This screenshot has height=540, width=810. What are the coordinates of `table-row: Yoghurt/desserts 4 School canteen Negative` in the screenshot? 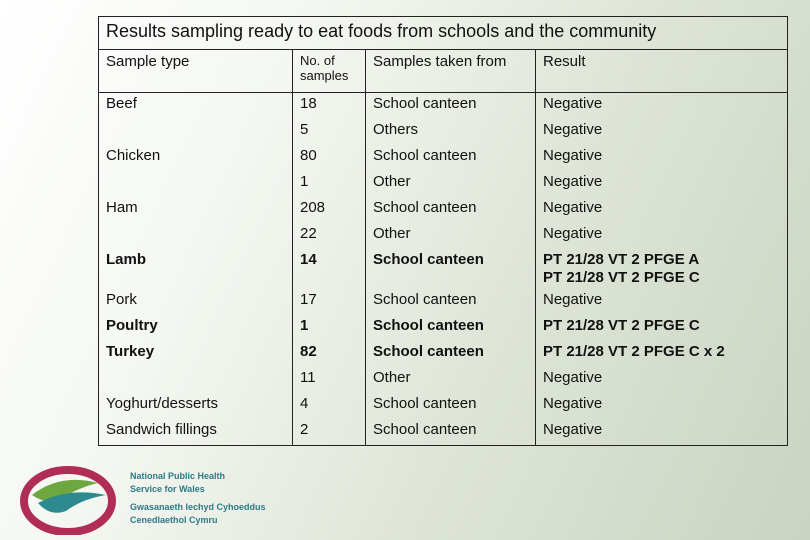 It's located at (443, 406).